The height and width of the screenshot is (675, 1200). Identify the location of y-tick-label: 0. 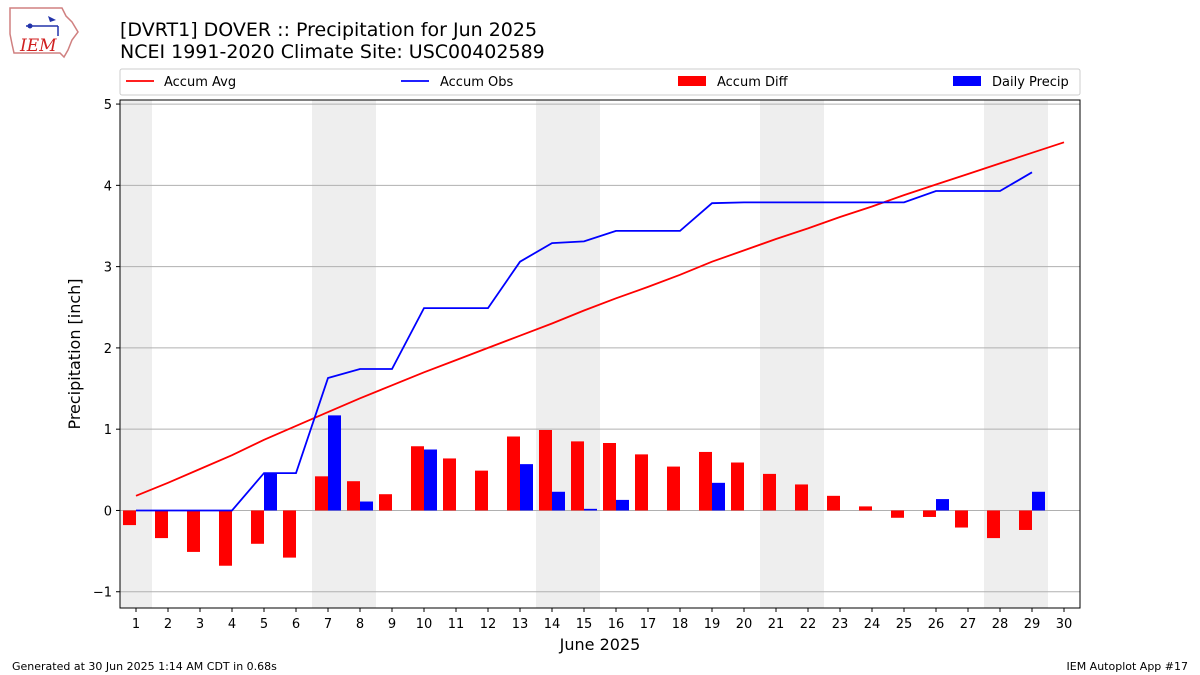
(108, 511).